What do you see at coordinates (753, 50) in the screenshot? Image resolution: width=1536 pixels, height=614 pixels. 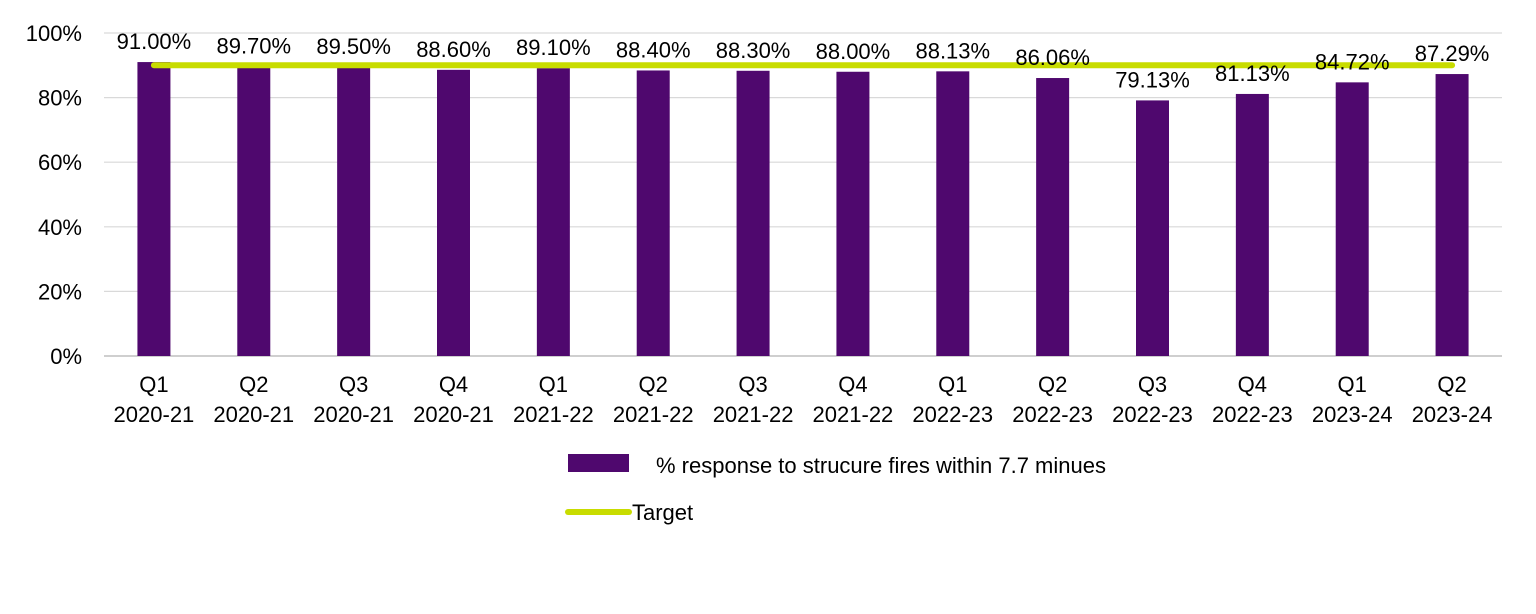 I see `data-label: 88.30%` at bounding box center [753, 50].